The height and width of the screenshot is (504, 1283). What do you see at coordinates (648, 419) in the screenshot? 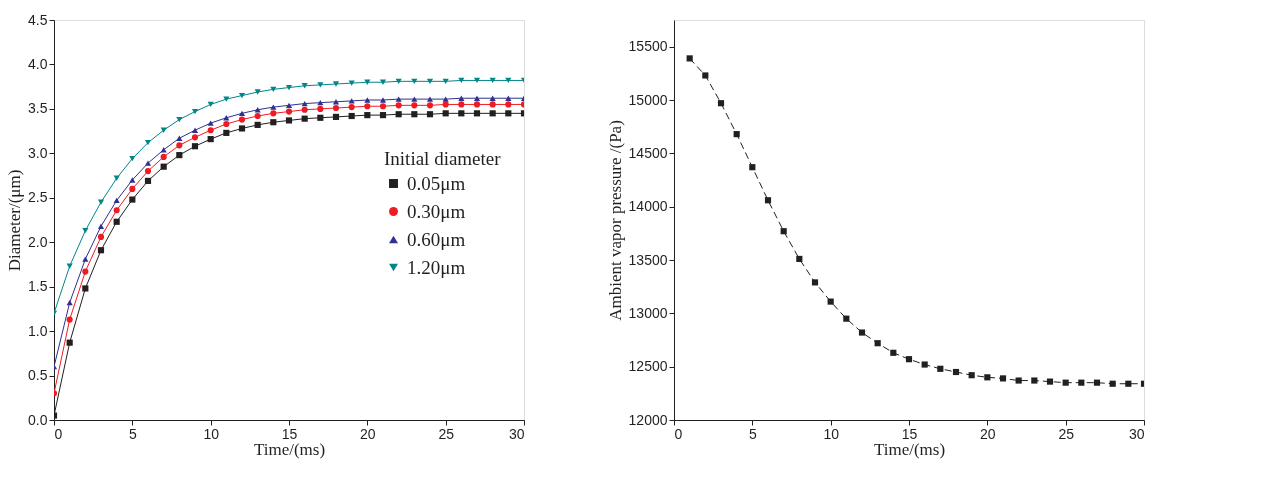
I see `y-tick-label: 12000` at bounding box center [648, 419].